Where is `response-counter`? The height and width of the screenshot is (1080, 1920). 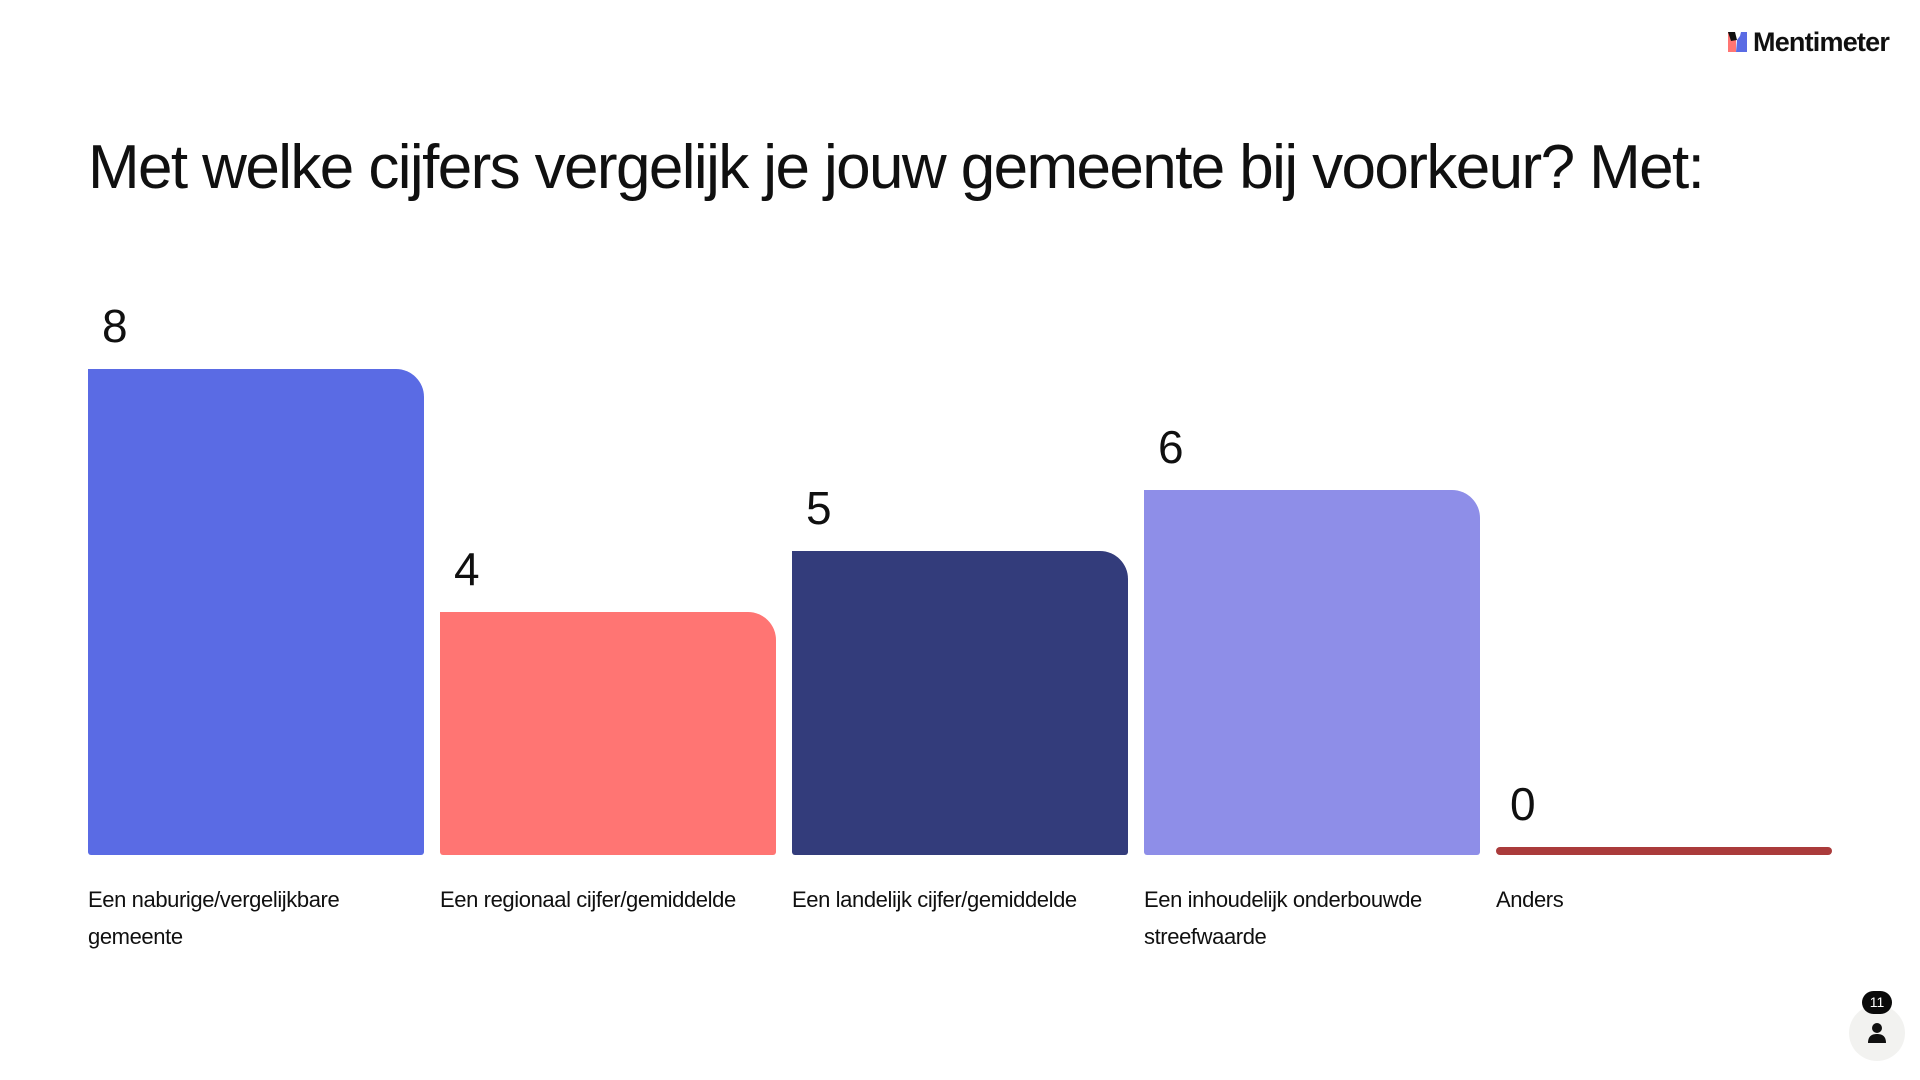
response-counter is located at coordinates (1877, 1033).